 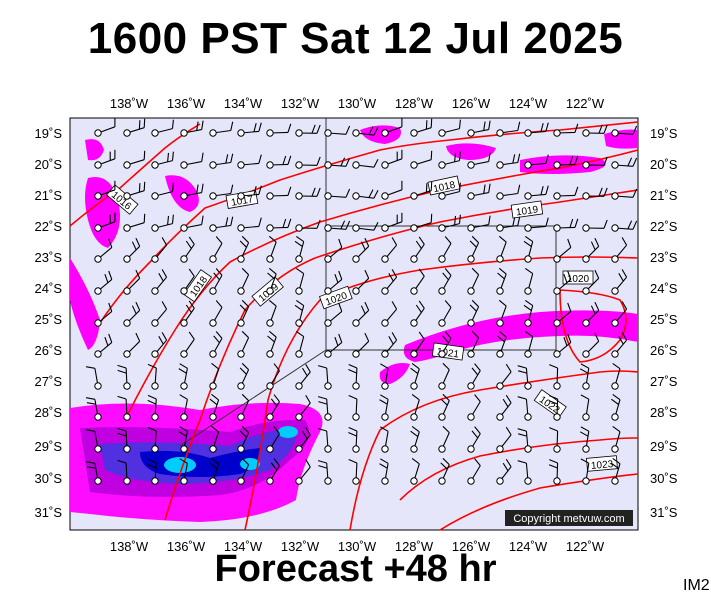 What do you see at coordinates (355, 569) in the screenshot?
I see `forecast-caption: Forecast +48 hr` at bounding box center [355, 569].